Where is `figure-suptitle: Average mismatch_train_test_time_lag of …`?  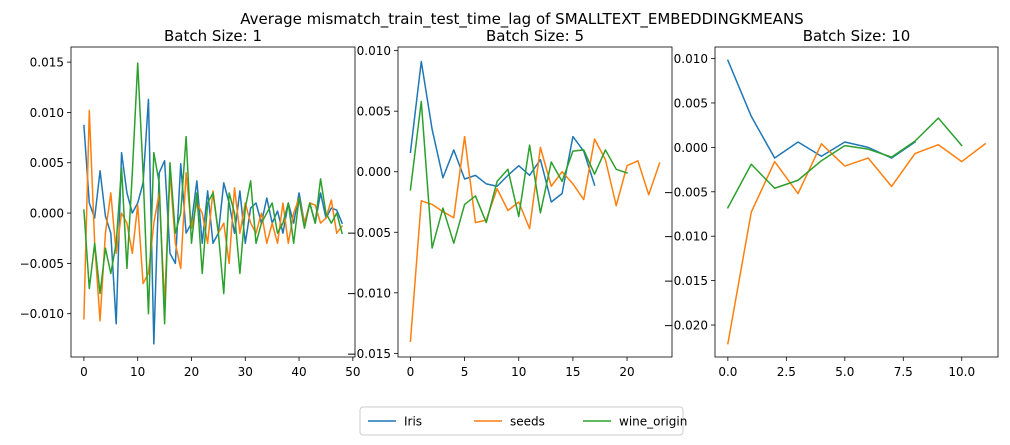 figure-suptitle: Average mismatch_train_test_time_lag of … is located at coordinates (521, 19).